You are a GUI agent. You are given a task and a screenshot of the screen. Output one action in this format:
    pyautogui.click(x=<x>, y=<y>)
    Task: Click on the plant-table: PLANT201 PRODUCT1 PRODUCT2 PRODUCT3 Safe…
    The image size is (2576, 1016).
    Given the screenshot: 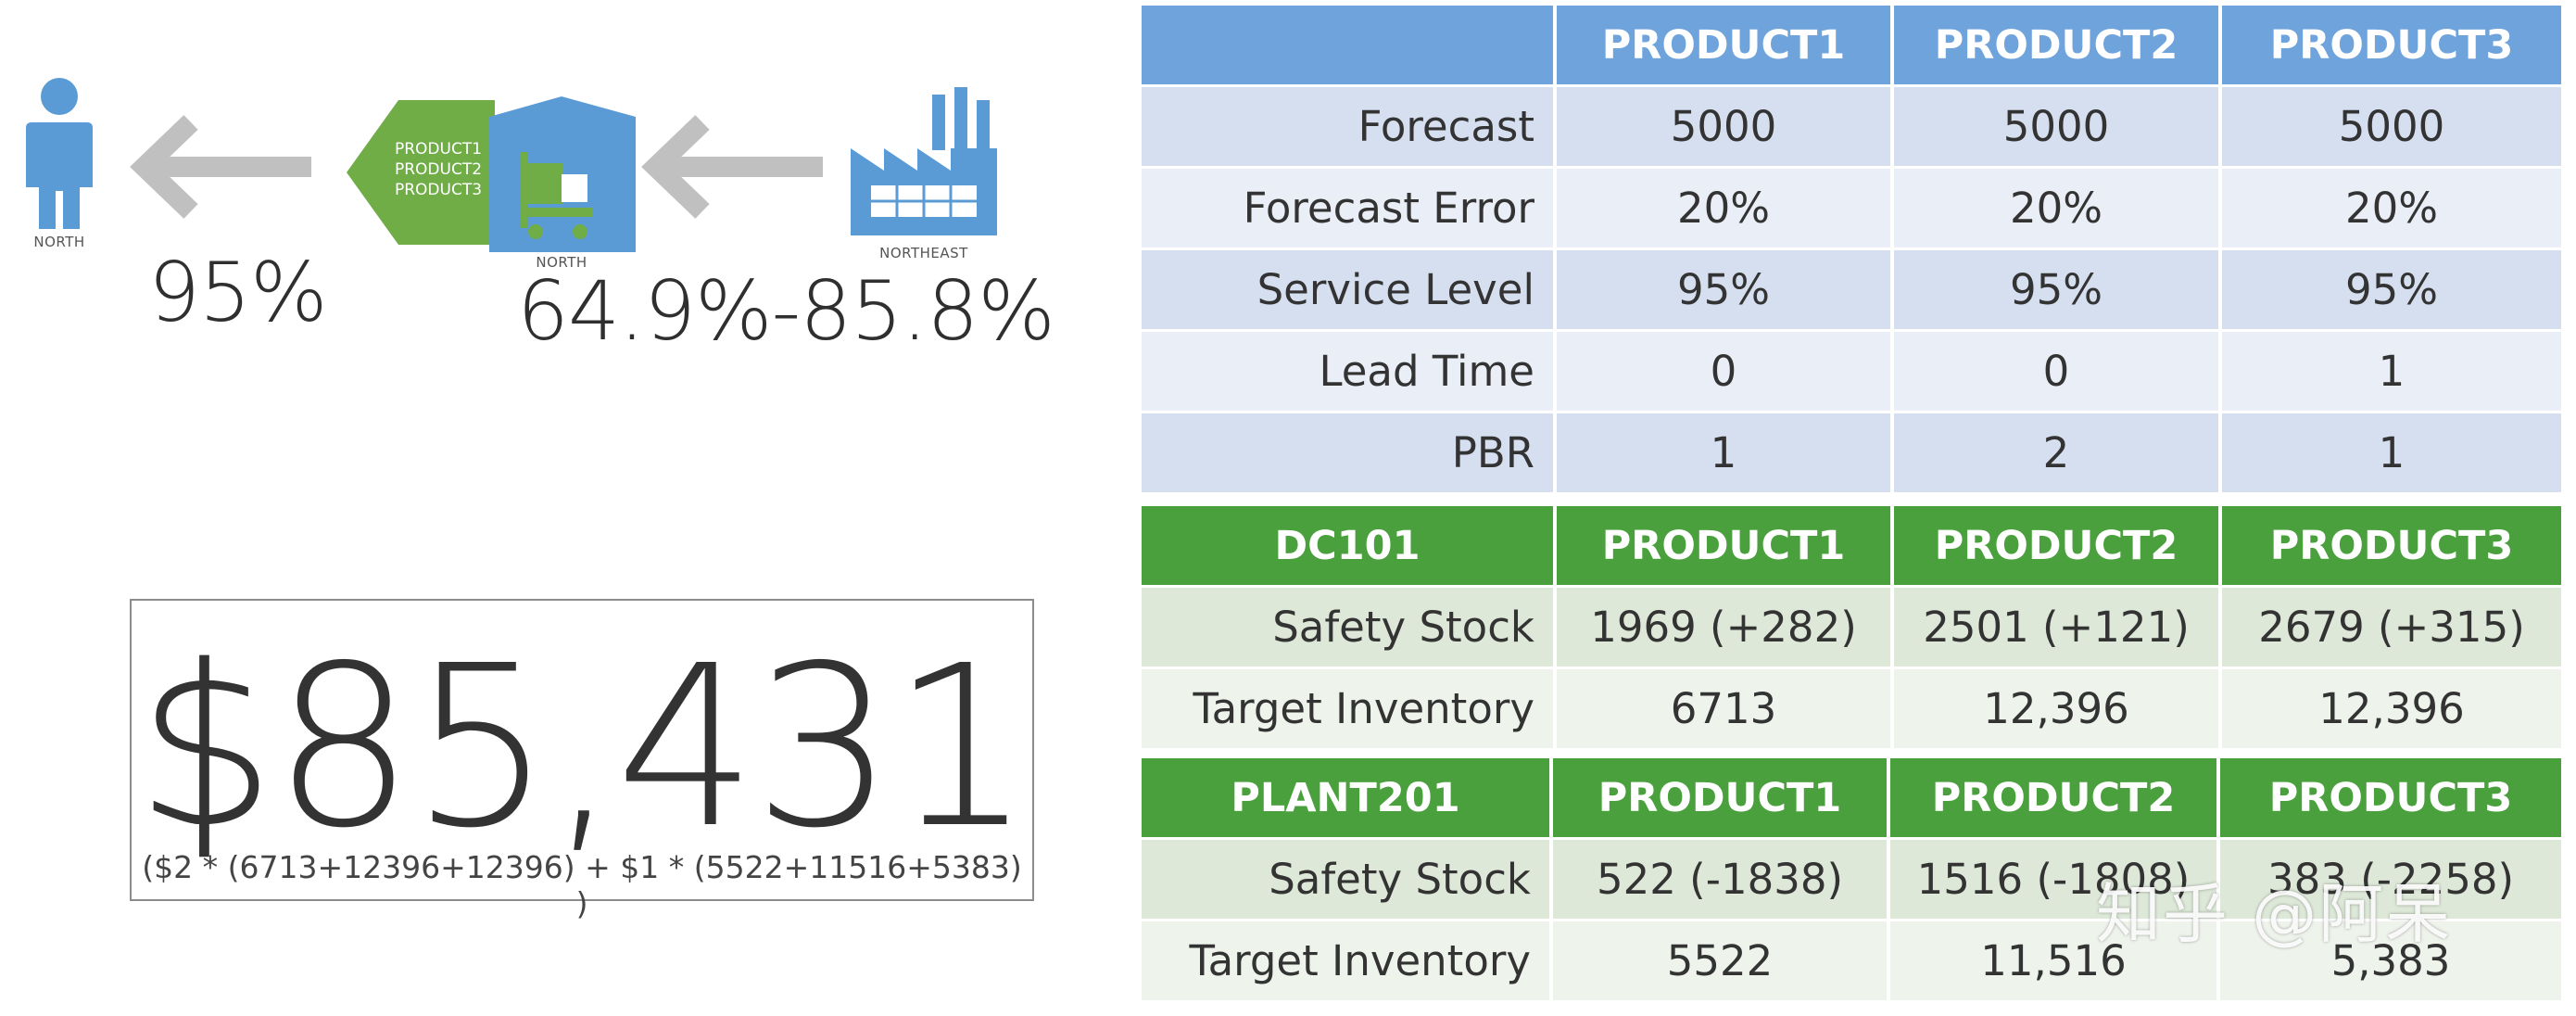 What is the action you would take?
    pyautogui.click(x=1852, y=880)
    